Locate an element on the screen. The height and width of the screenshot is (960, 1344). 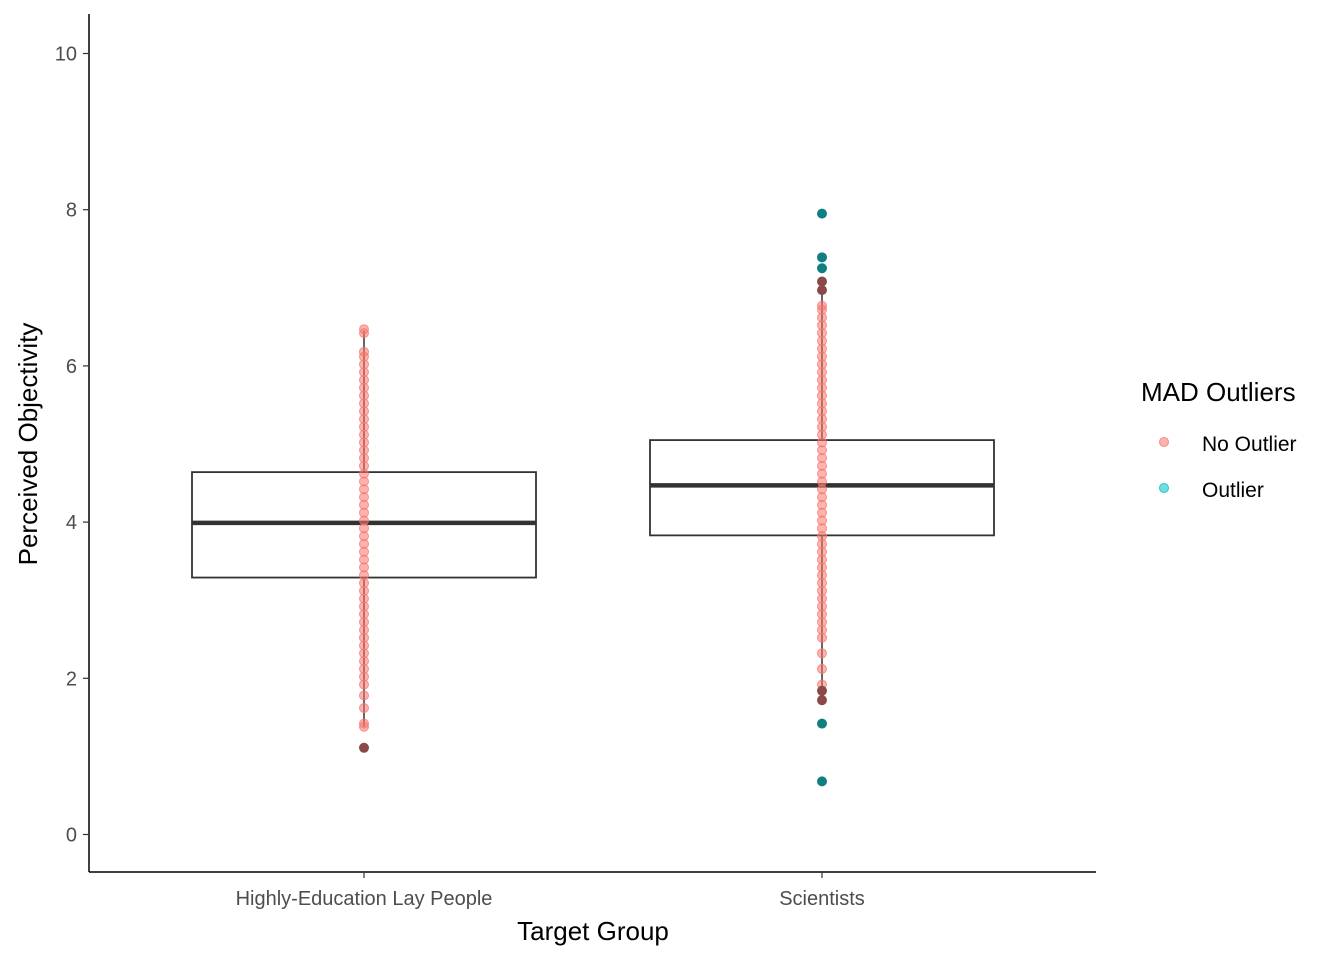
x-tick-label: Scientists is located at coordinates (822, 899).